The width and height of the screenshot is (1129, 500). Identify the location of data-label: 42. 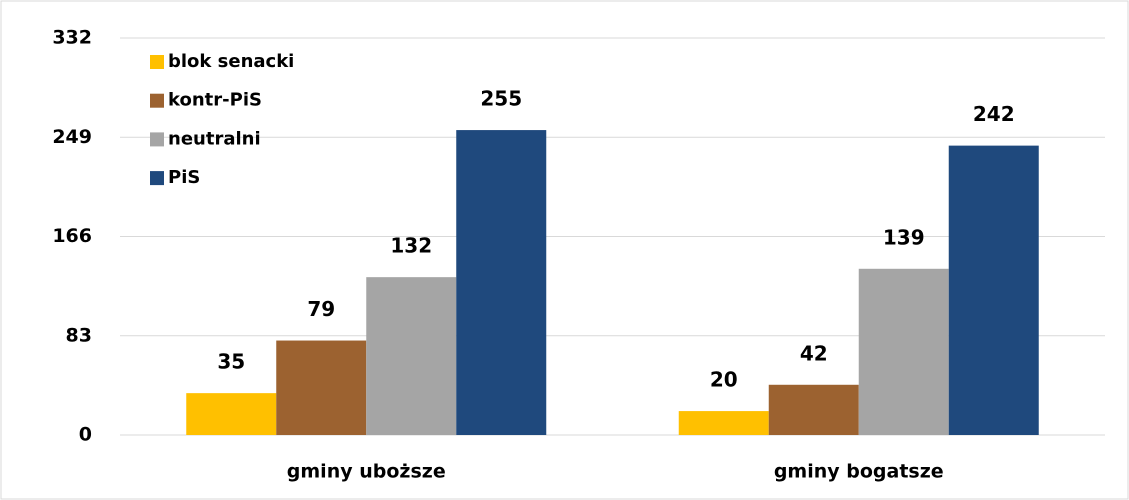
(814, 353).